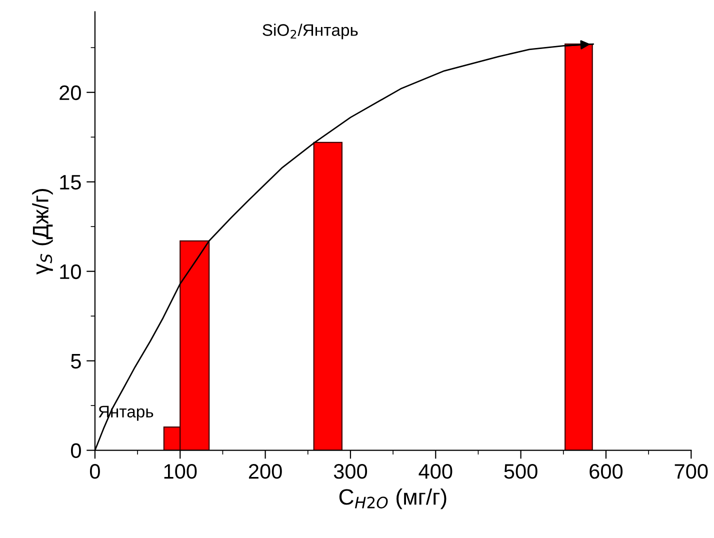 The image size is (714, 538). I want to click on x-tick-label: 500, so click(521, 471).